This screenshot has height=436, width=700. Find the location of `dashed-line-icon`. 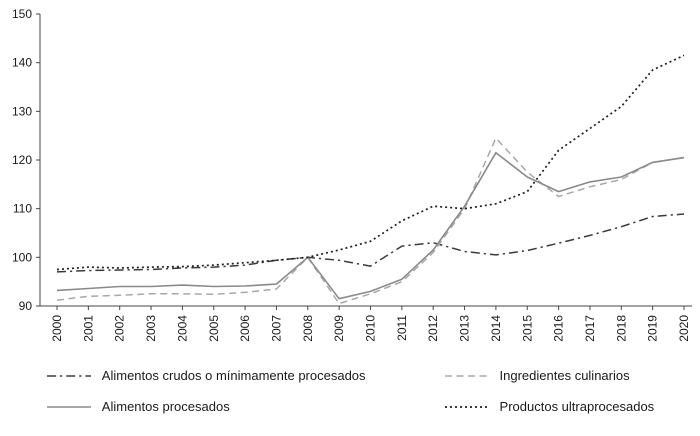

dashed-line-icon is located at coordinates (466, 375).